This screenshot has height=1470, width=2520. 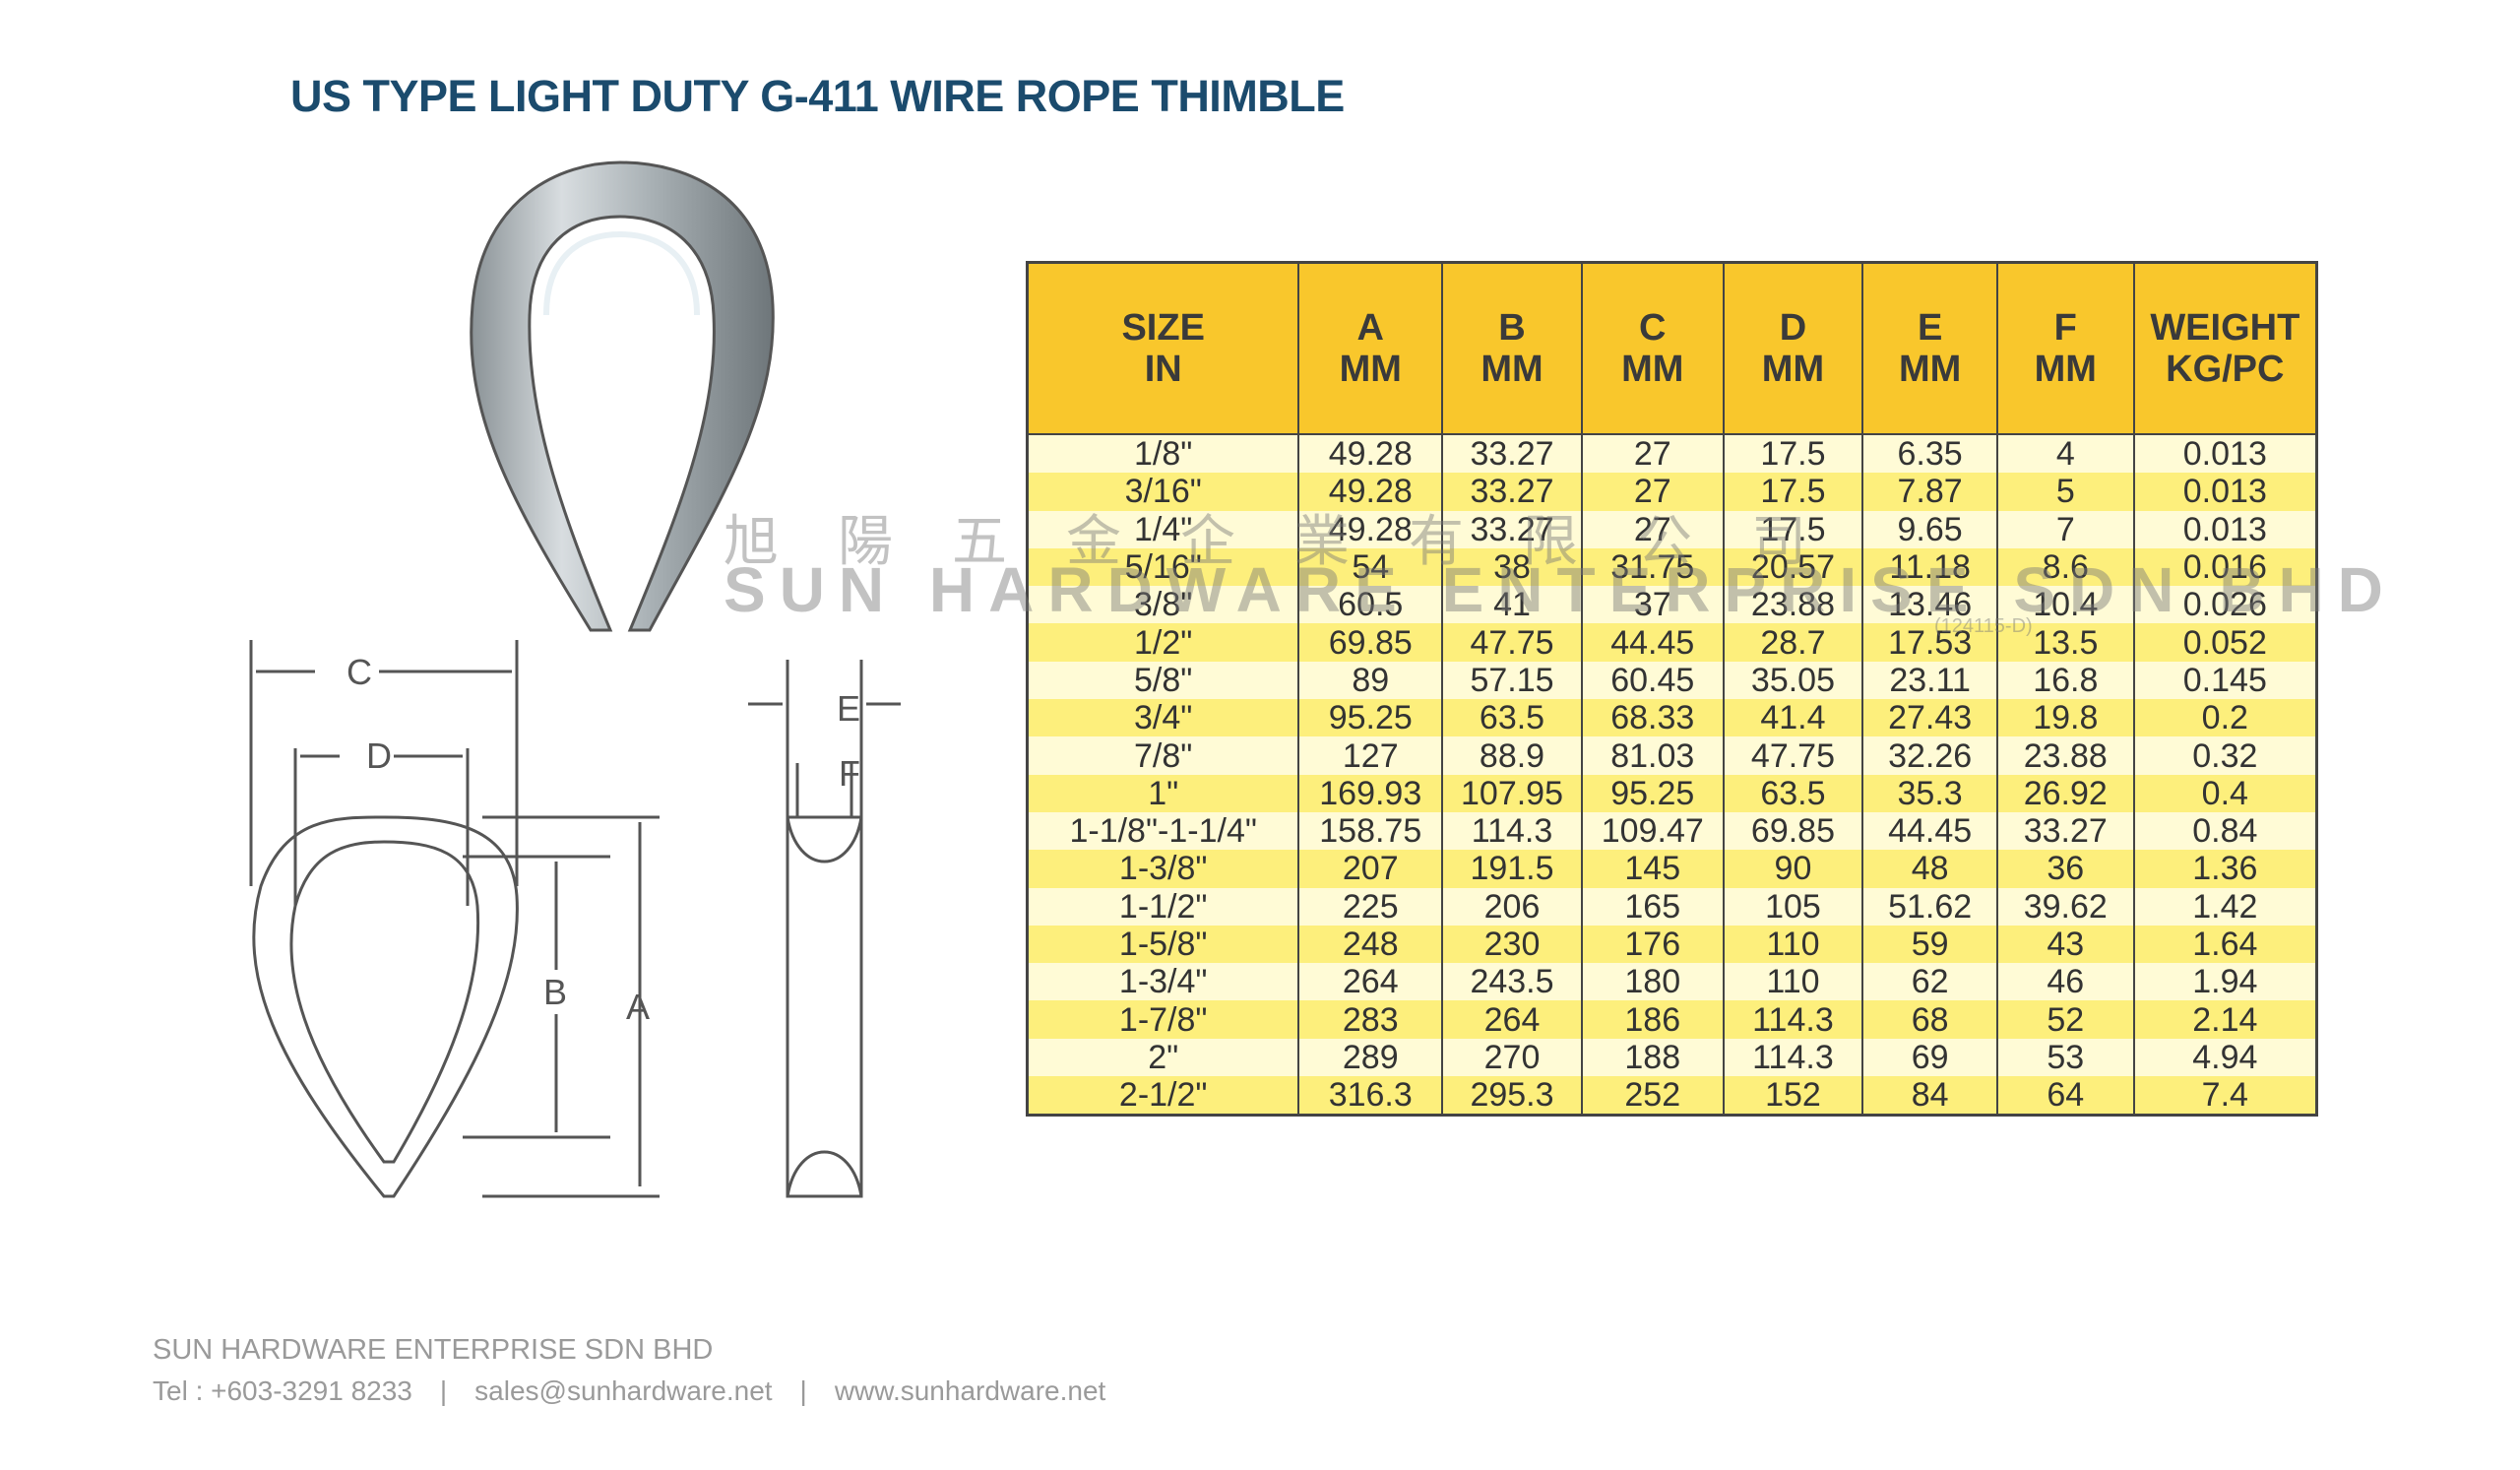 I want to click on table-row: 1/2" 69.85 47.75 44.45 28.7 17.53 13.5 0.052, so click(x=1672, y=642).